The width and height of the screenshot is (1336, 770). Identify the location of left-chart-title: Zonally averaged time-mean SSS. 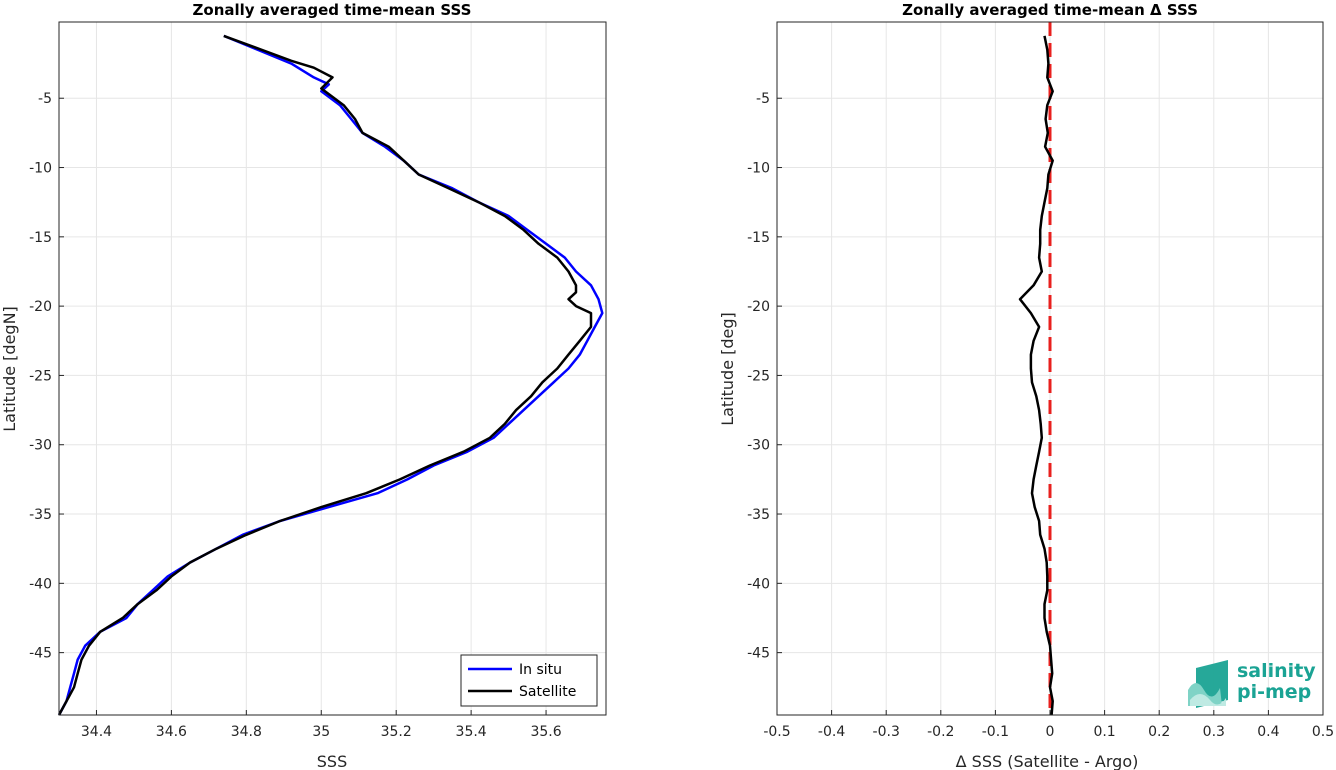
(332, 10).